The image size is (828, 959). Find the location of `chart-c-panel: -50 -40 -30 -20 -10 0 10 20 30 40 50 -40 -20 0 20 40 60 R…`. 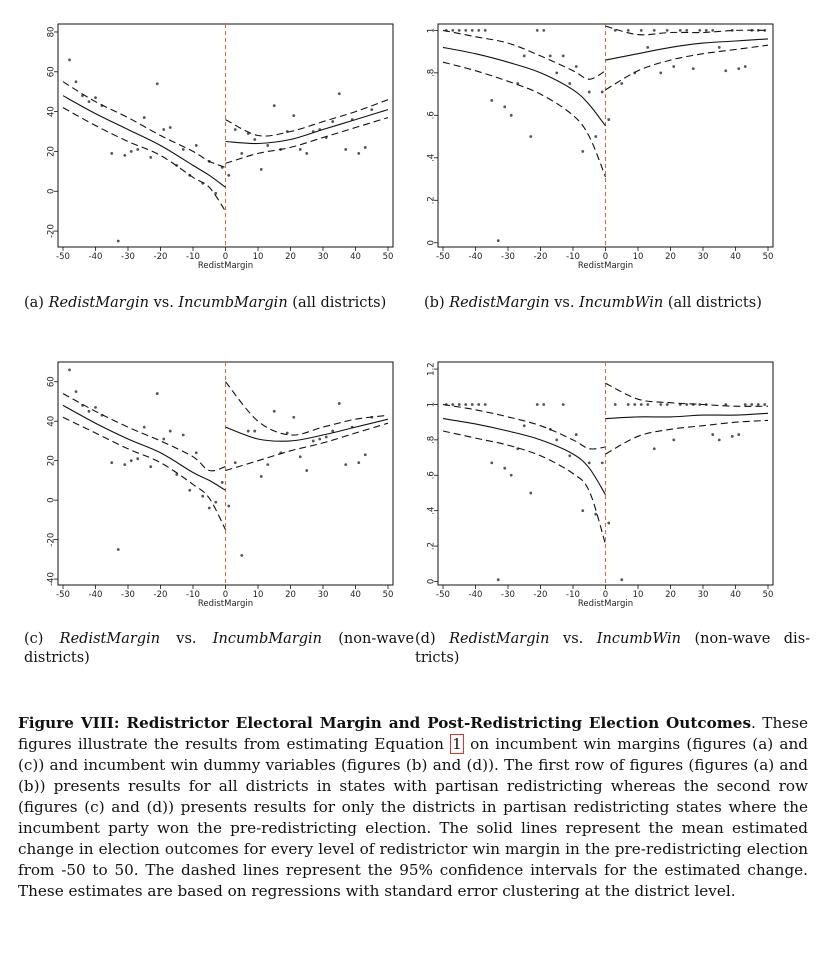

chart-c-panel: -50 -40 -30 -20 -10 0 10 20 30 40 50 -40 -20 0 20 40 60 R… is located at coordinates (223, 483).